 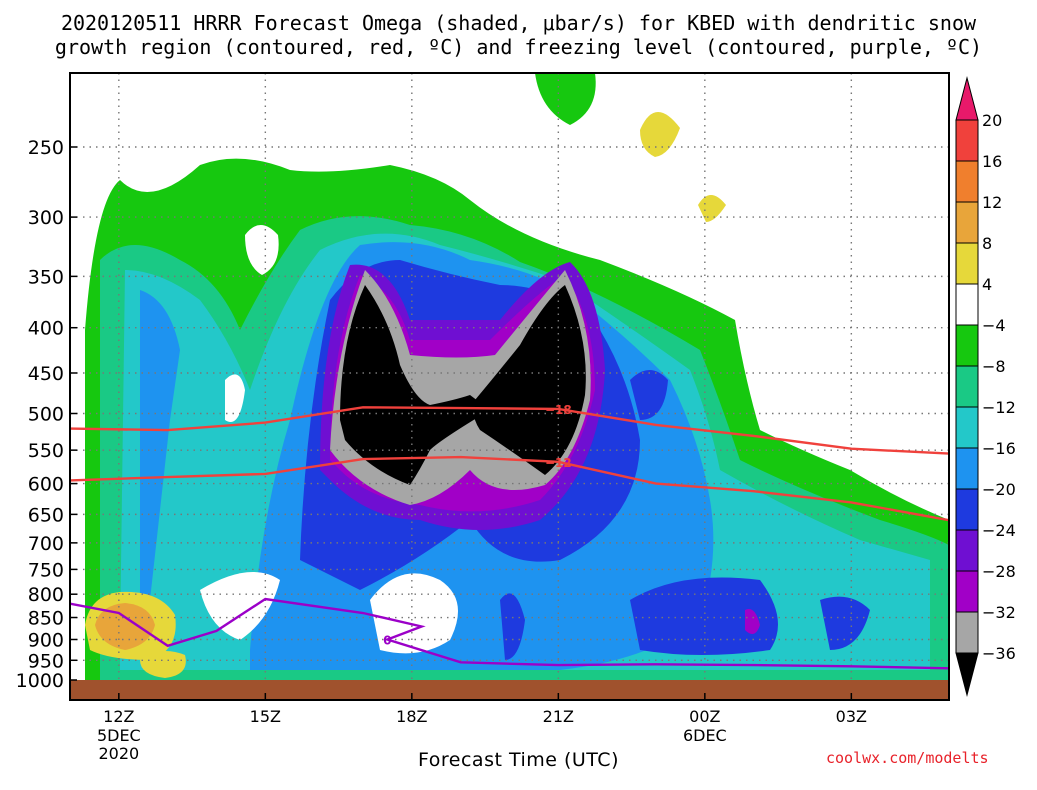 What do you see at coordinates (994, 325) in the screenshot?
I see `colorbar-label-5: −4` at bounding box center [994, 325].